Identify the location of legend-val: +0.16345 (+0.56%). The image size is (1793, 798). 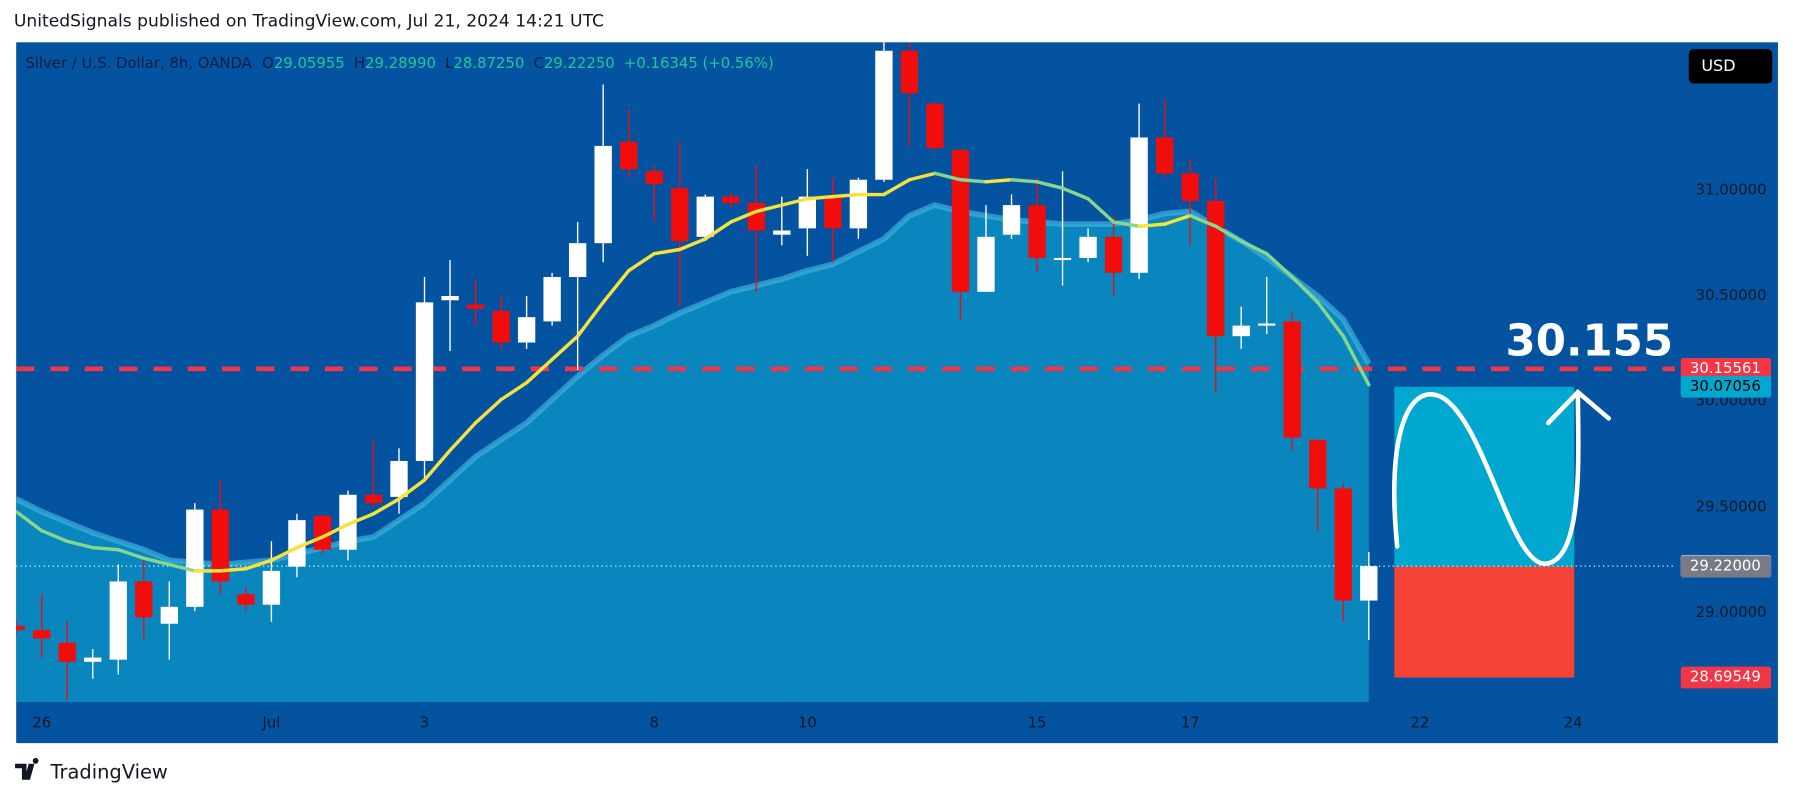
(699, 63).